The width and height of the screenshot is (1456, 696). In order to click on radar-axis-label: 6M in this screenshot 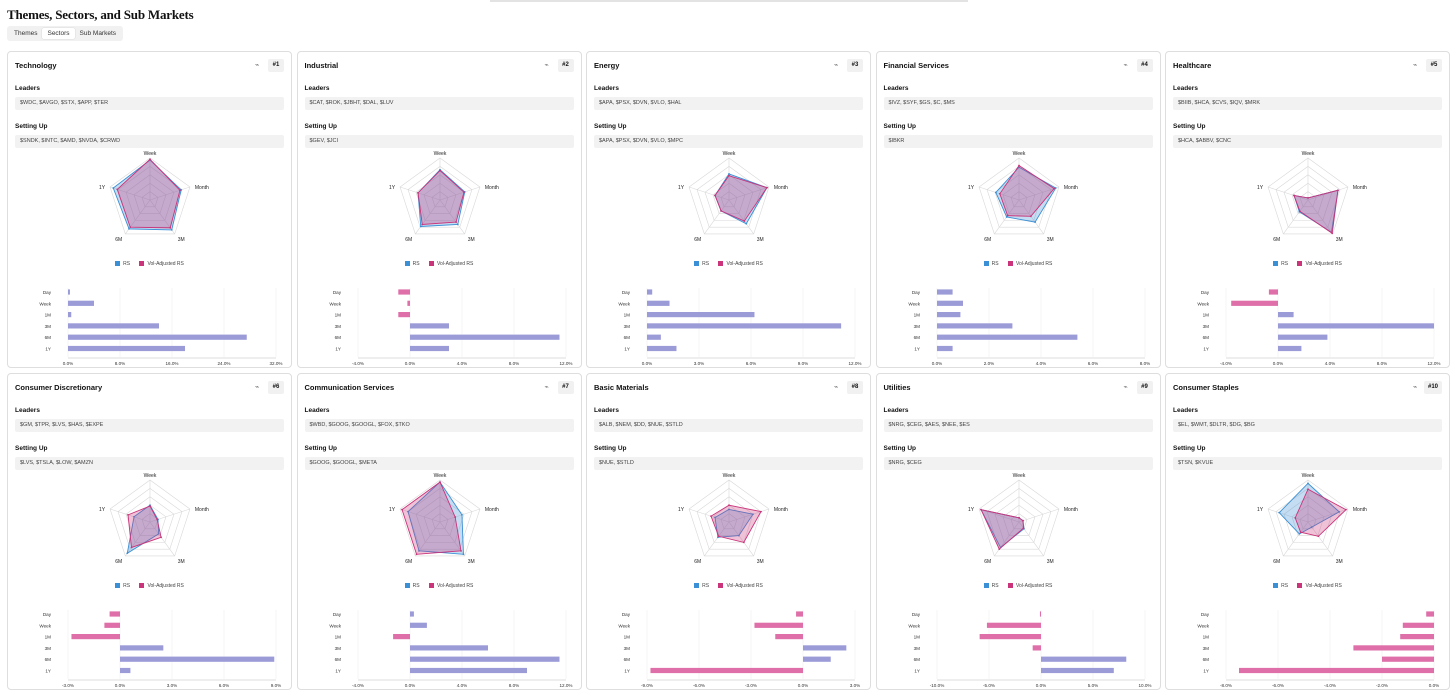, I will do `click(408, 562)`.